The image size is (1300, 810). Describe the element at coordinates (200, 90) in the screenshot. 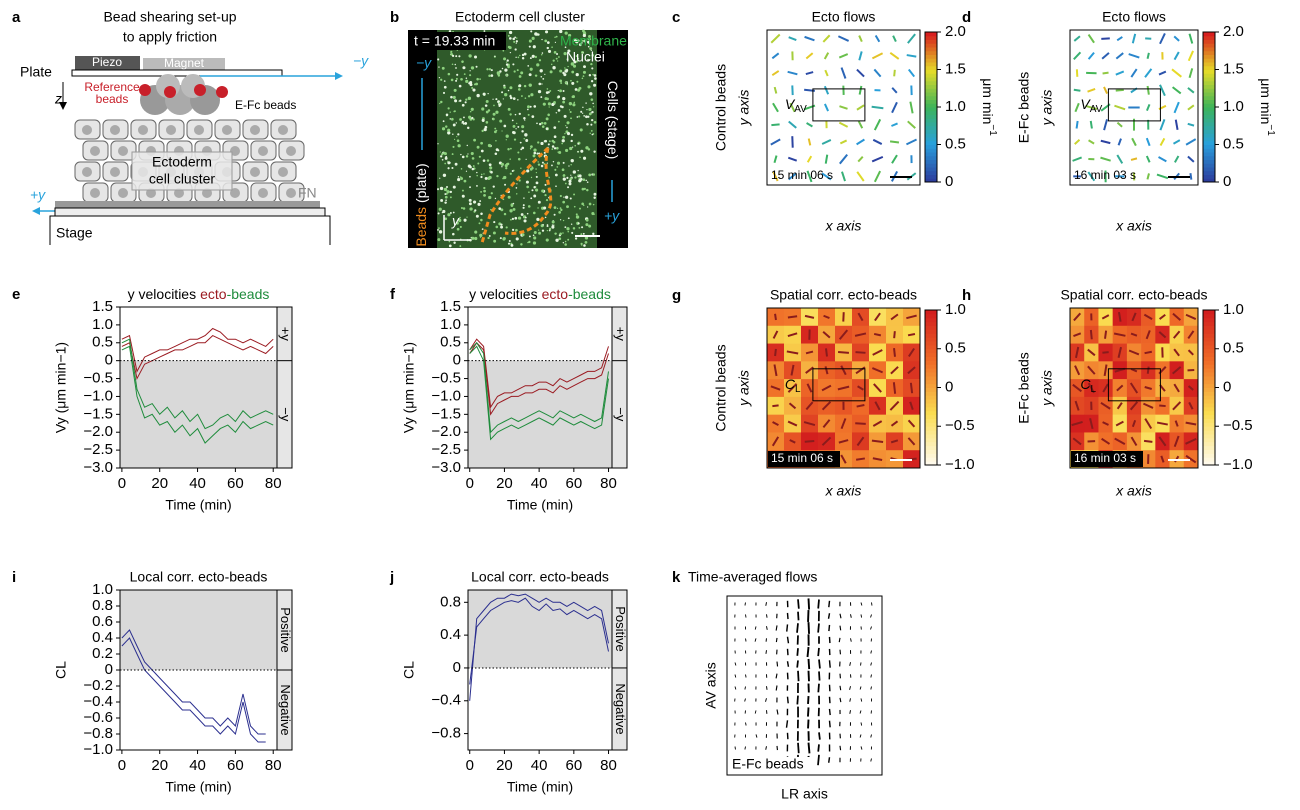

I see `ref-bead` at that location.